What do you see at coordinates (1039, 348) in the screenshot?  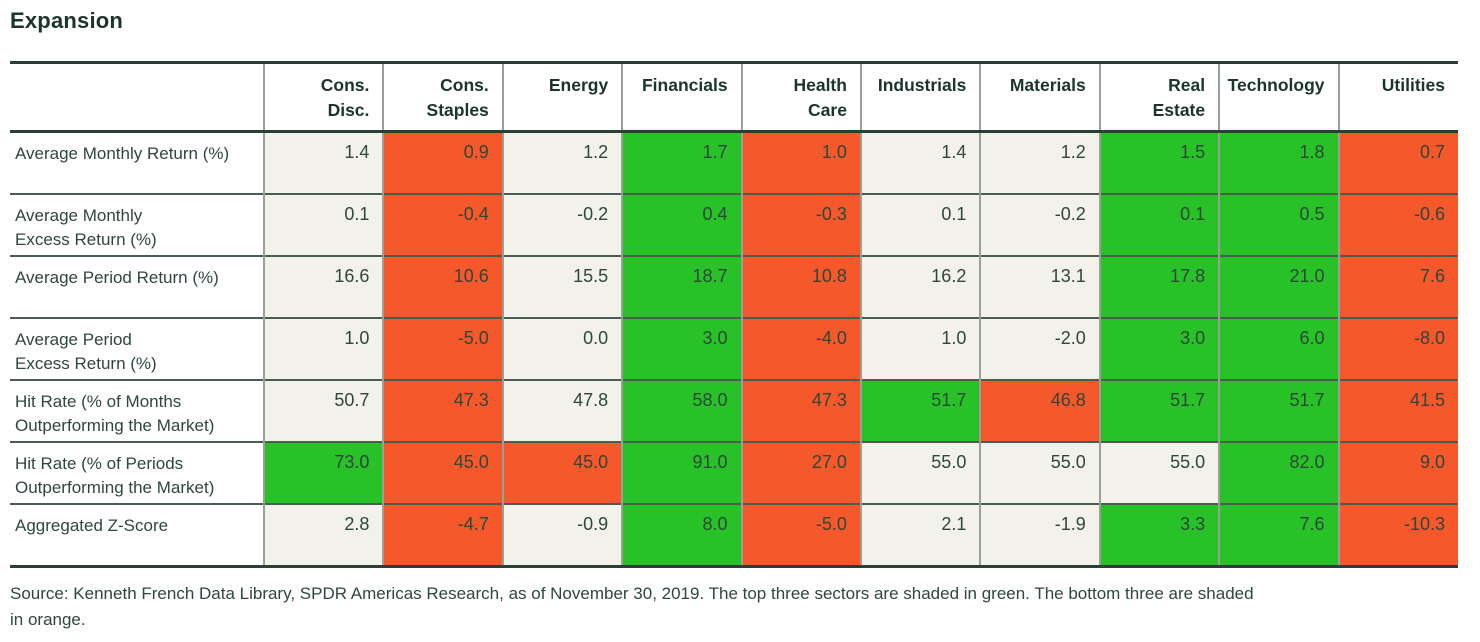 I see `value-cell: -2.0` at bounding box center [1039, 348].